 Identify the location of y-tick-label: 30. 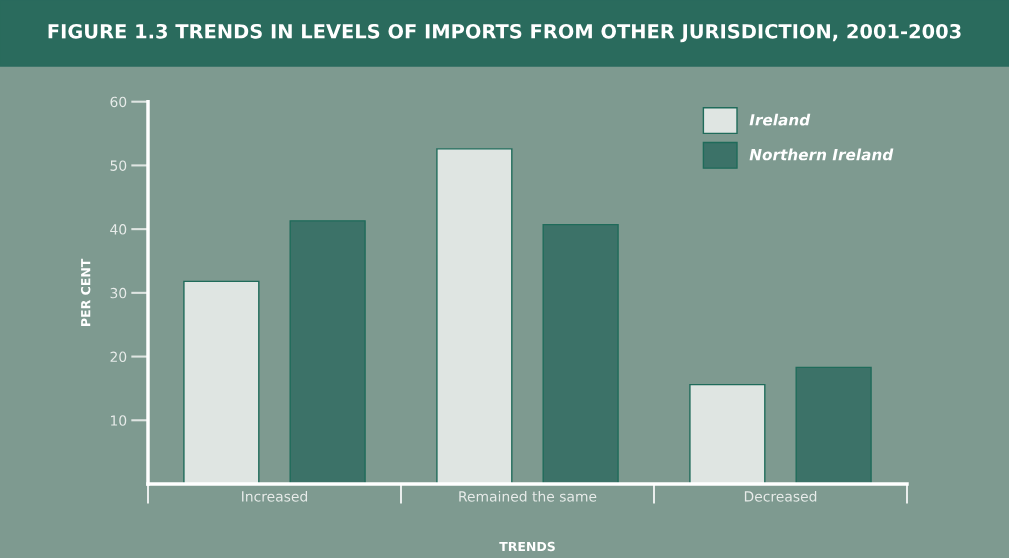
(118, 293).